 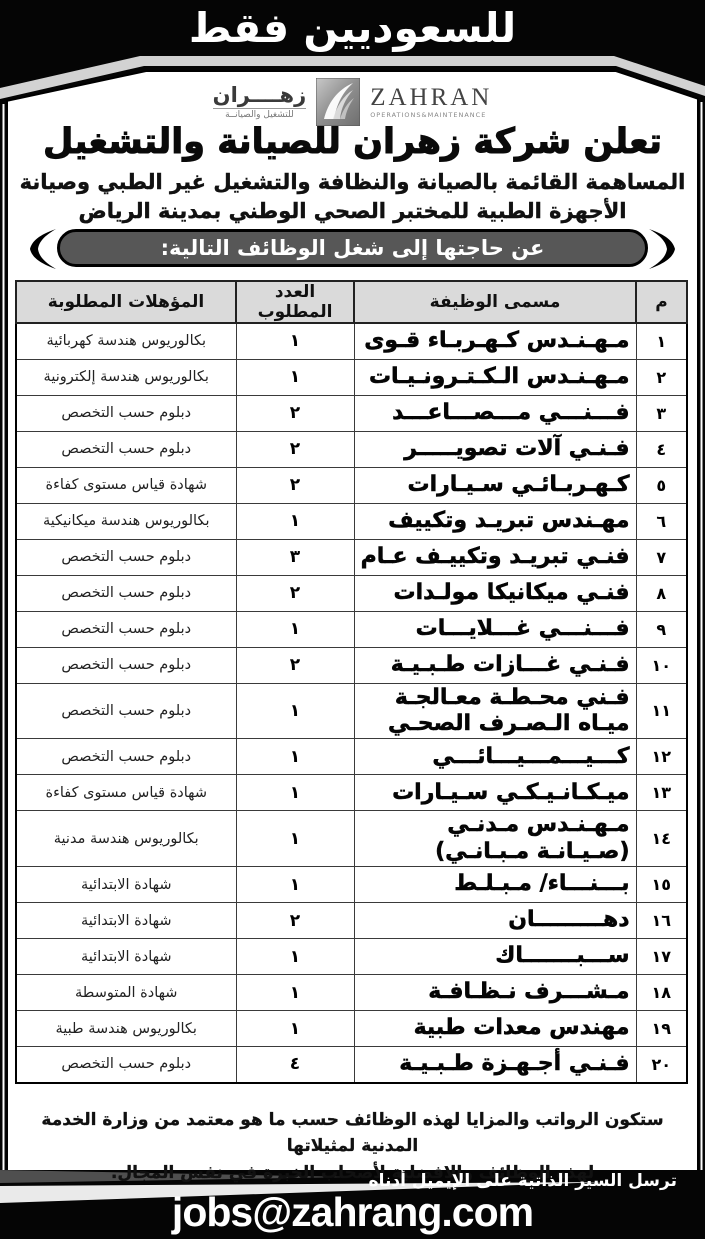 I want to click on email-address: jobs@zahrang.com, so click(x=352, y=1212).